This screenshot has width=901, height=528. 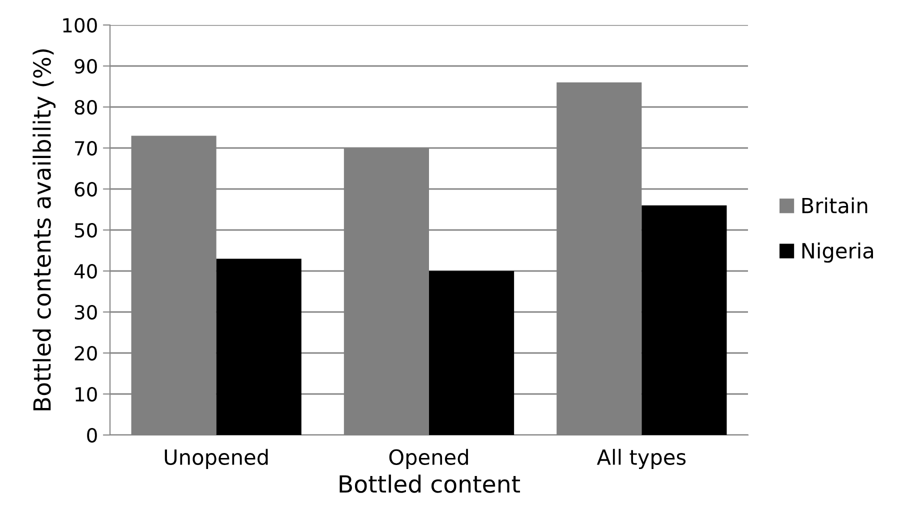 I want to click on x-axis-title: Bottled content, so click(x=430, y=483).